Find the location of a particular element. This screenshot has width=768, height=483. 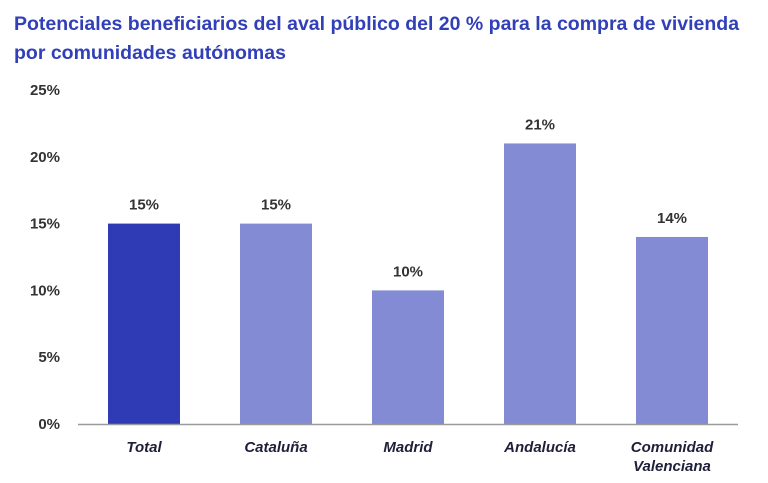

category-label: Andalucía is located at coordinates (539, 447).